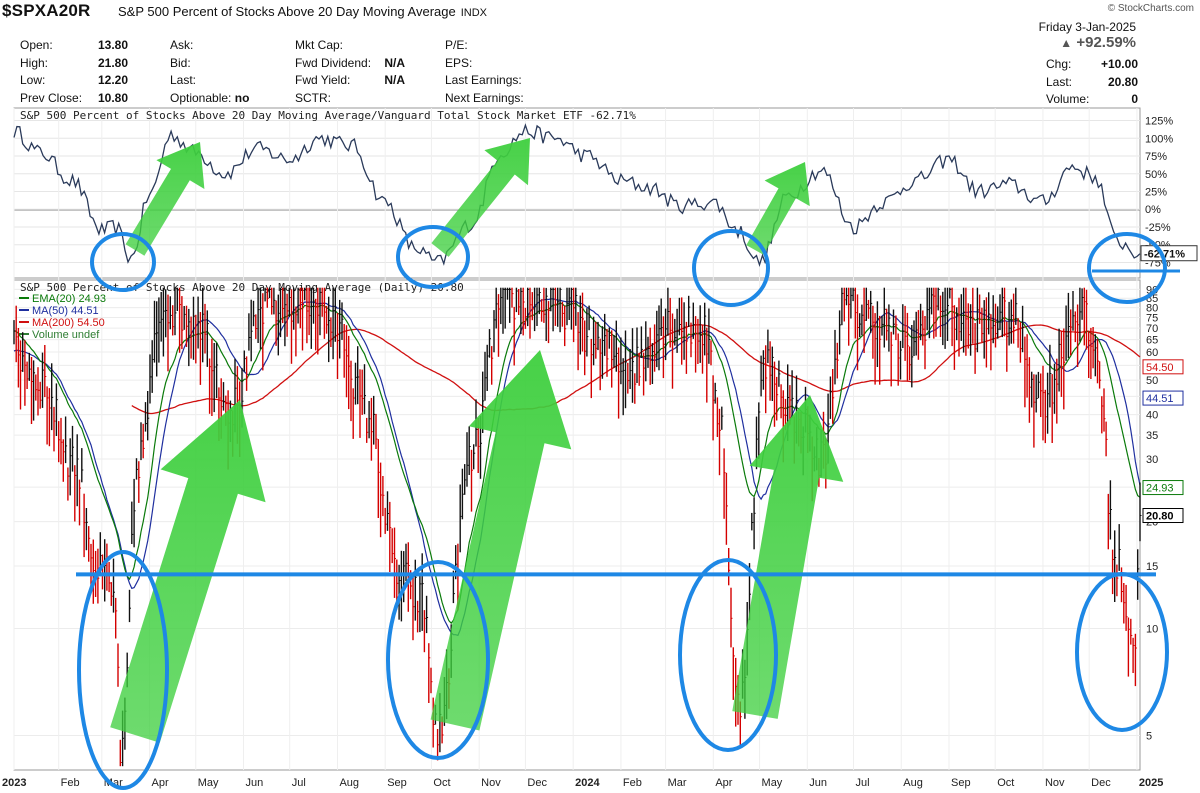 Image resolution: width=1200 pixels, height=793 pixels. I want to click on quote-fwd-yield: Fwd Yield: N/A, so click(350, 81).